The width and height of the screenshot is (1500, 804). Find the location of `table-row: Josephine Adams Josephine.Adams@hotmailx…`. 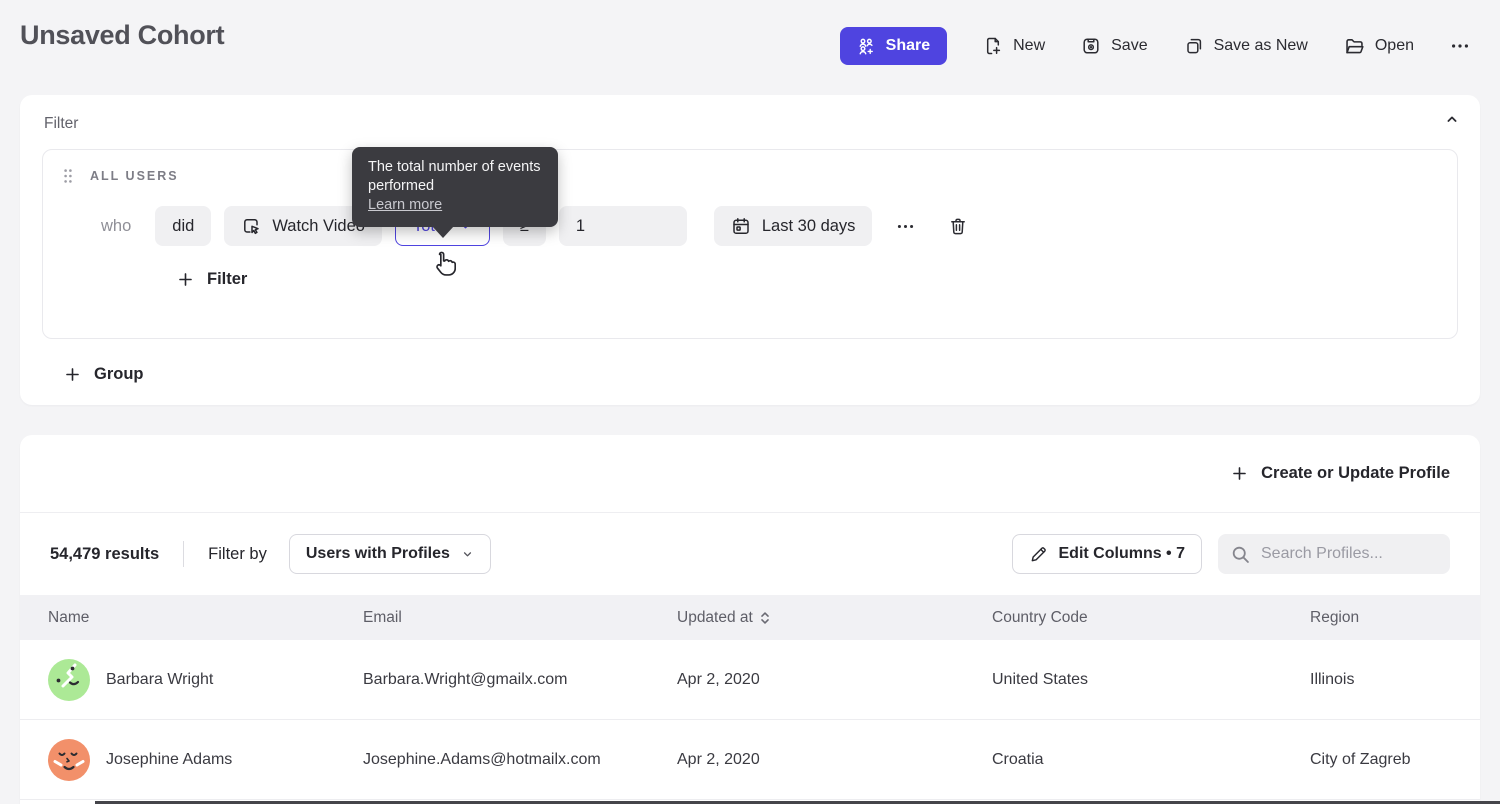

table-row: Josephine Adams Josephine.Adams@hotmailx… is located at coordinates (750, 760).